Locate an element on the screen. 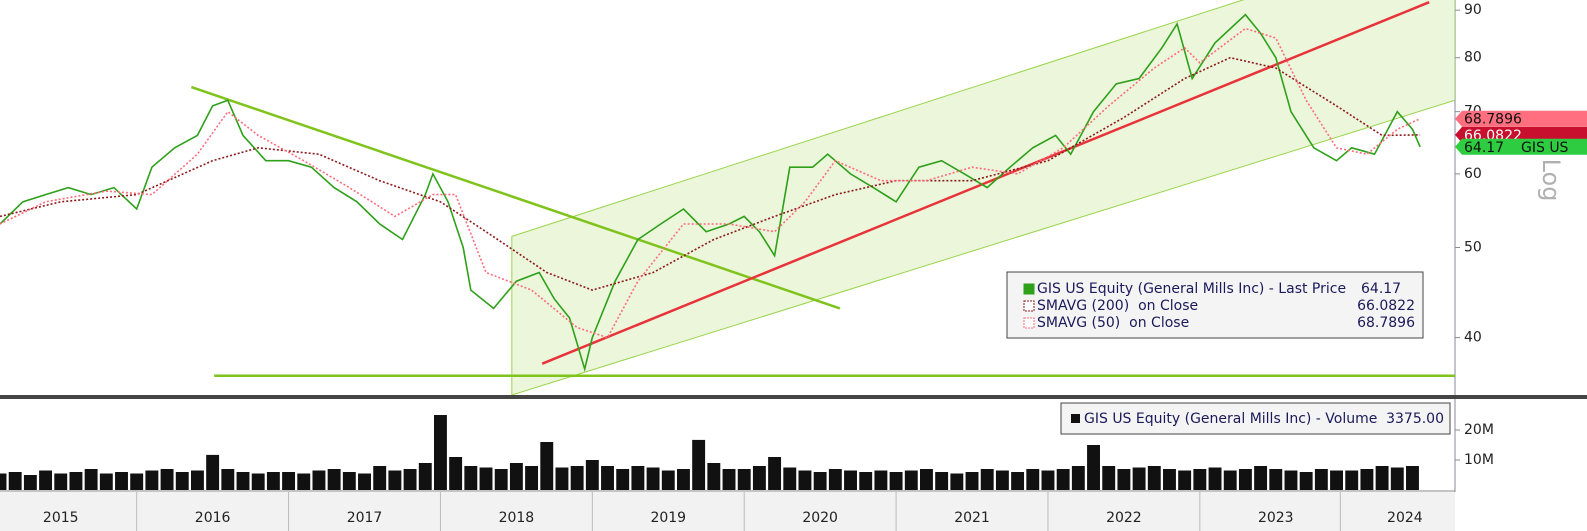 The height and width of the screenshot is (531, 1587). x-tick-label: 2019 is located at coordinates (668, 518).